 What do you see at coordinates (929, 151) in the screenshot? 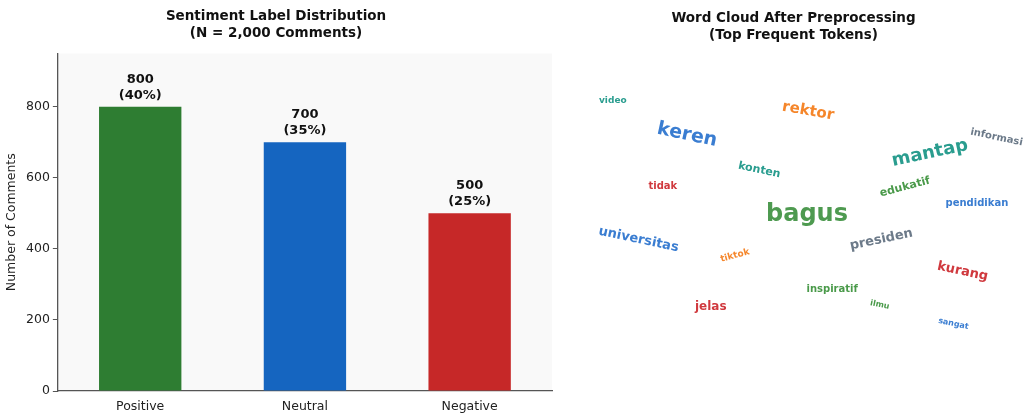
I see `category-label: mantap` at bounding box center [929, 151].